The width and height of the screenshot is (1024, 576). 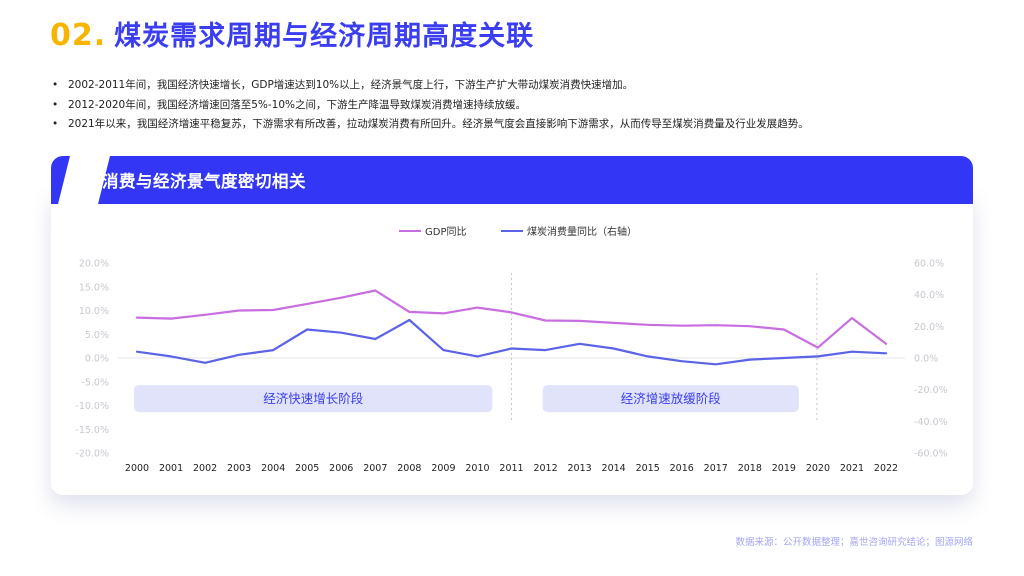 I want to click on y-right-tick: 20.0%, so click(x=929, y=327).